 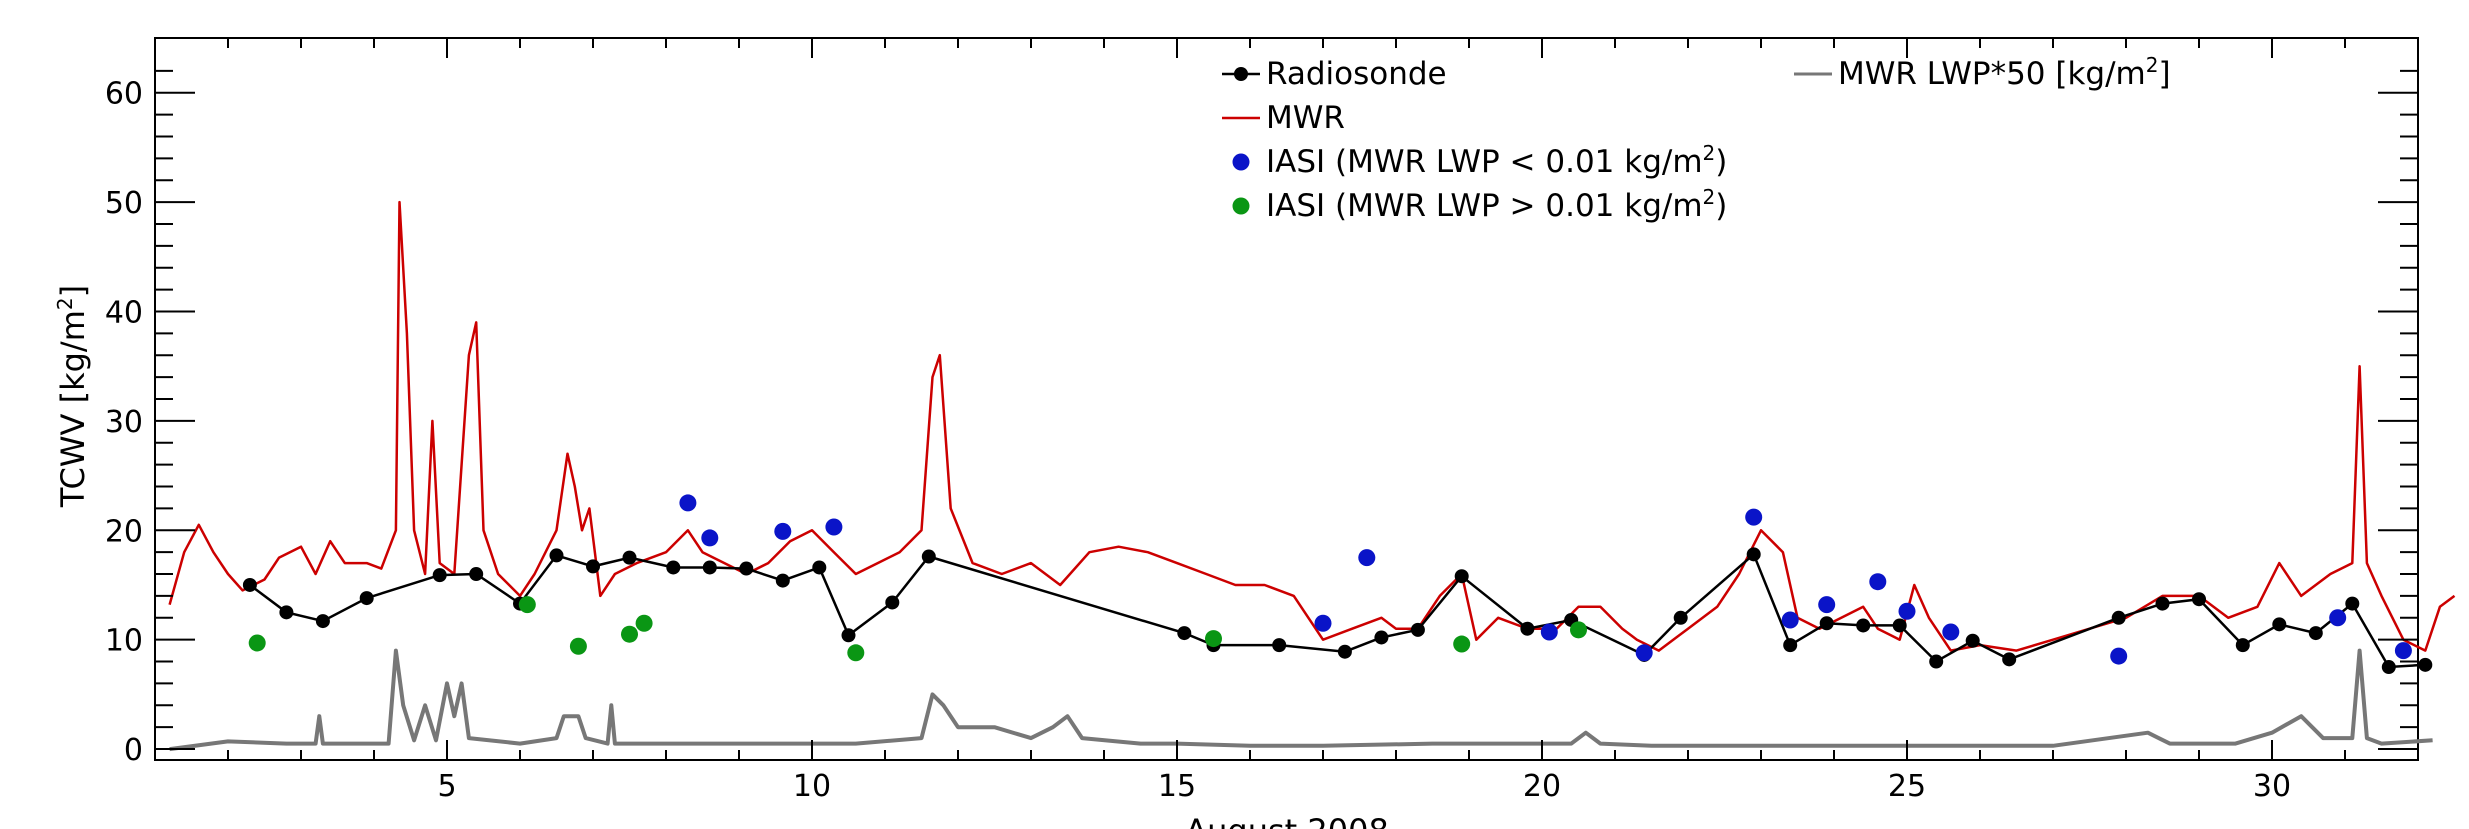 What do you see at coordinates (124, 94) in the screenshot?
I see `y-tick-label-6: 60` at bounding box center [124, 94].